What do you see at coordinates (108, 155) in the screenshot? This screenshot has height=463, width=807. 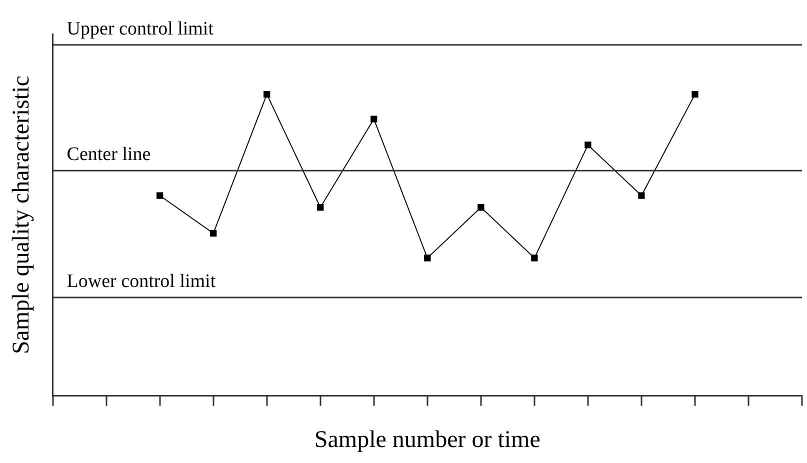 I see `ref-line-label: Center line` at bounding box center [108, 155].